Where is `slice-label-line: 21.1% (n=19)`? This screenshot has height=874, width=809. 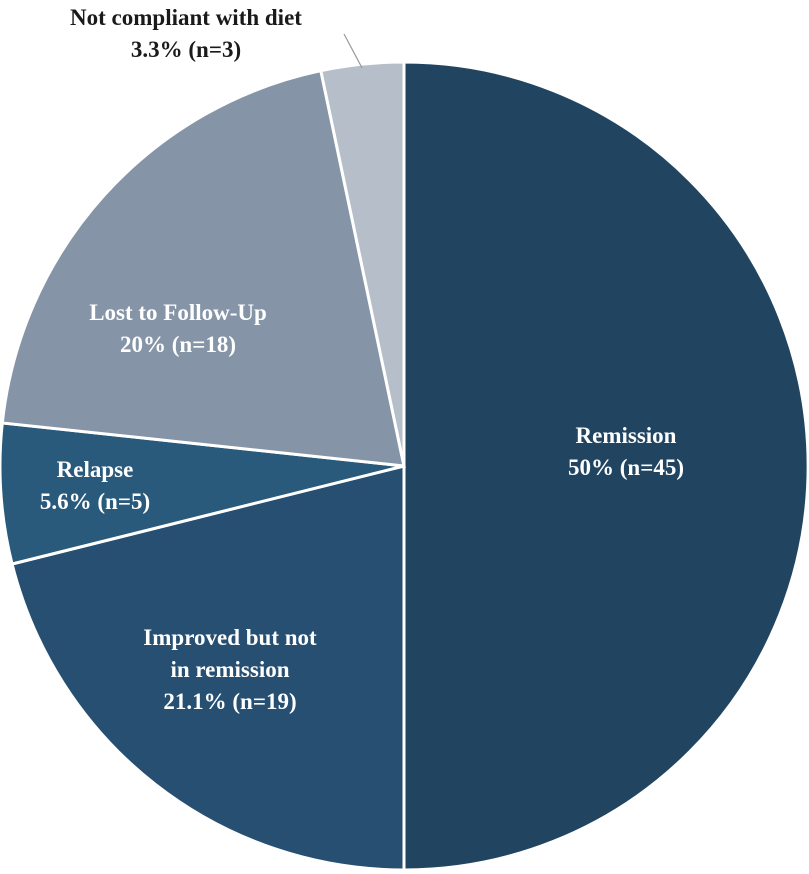
slice-label-line: 21.1% (n=19) is located at coordinates (229, 701).